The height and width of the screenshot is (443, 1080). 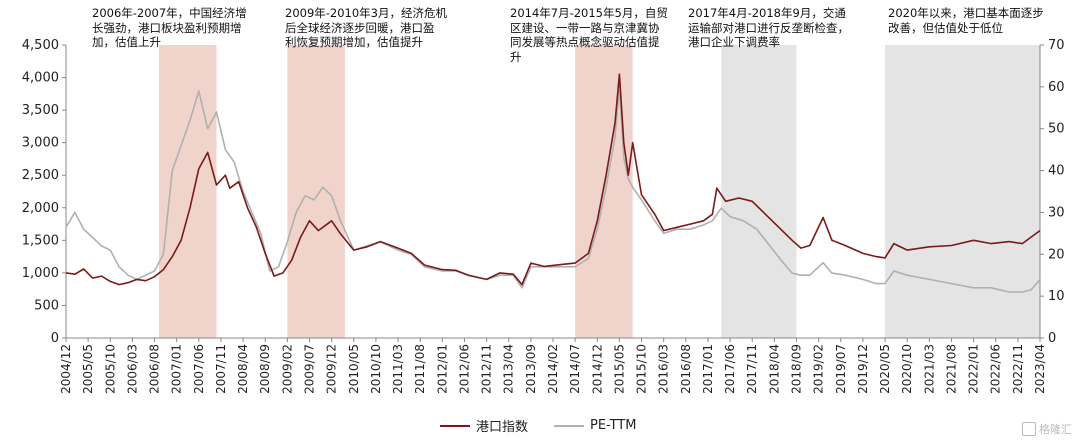 What do you see at coordinates (664, 369) in the screenshot?
I see `x-axis-tick-label: 2016/03` at bounding box center [664, 369].